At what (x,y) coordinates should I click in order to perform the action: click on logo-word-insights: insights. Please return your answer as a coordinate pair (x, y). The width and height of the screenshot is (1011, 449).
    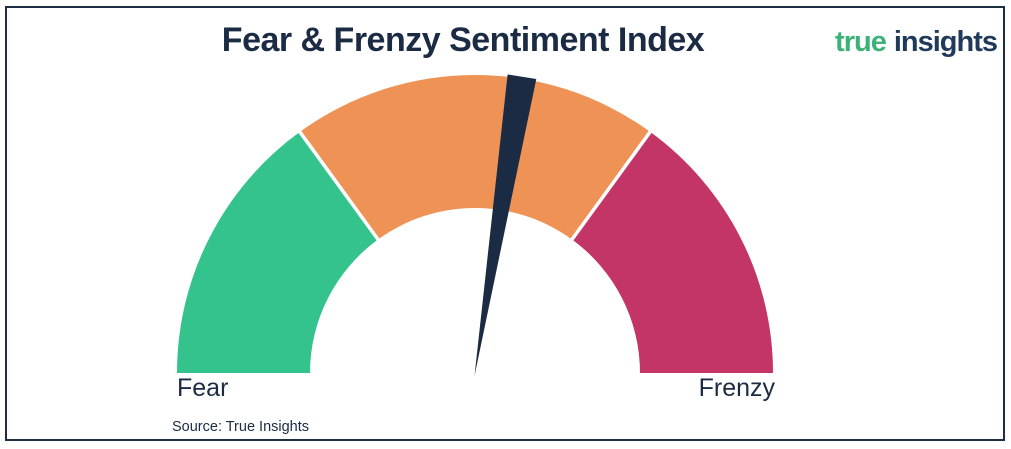
    Looking at the image, I should click on (945, 42).